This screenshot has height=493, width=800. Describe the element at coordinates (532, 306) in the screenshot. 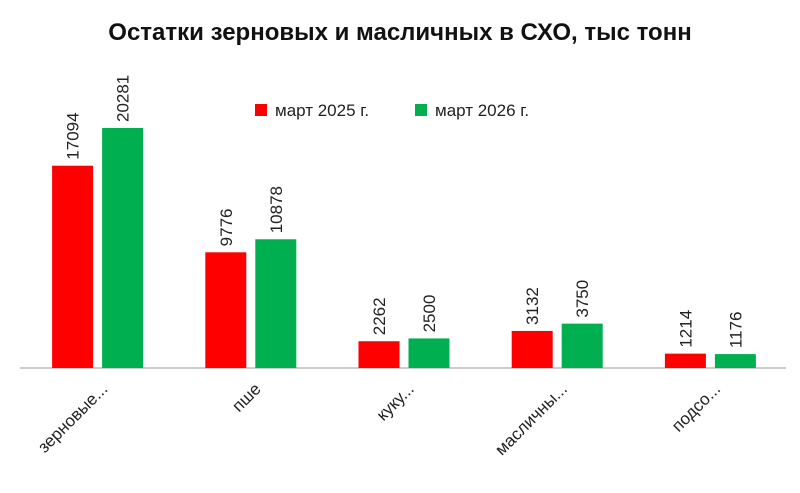

I see `value-label: 3132` at that location.